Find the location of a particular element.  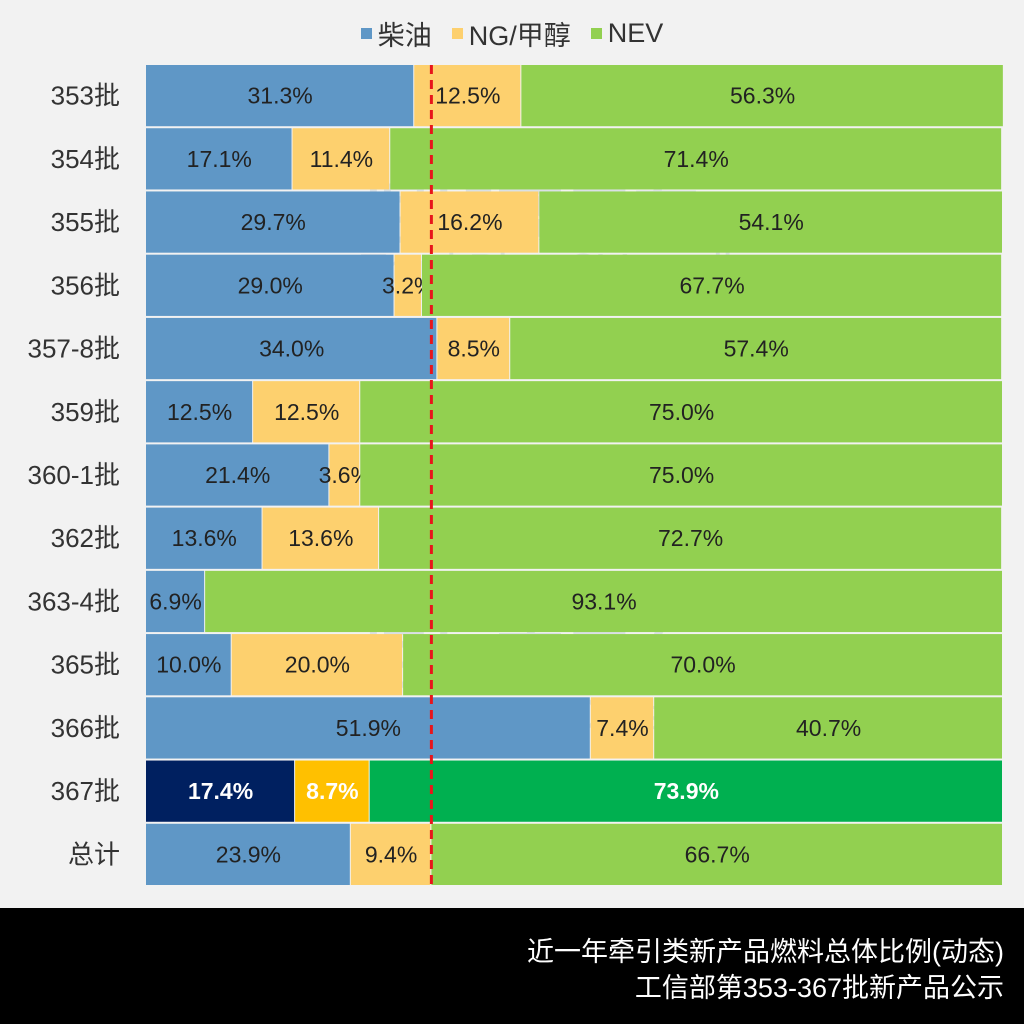

data-label: 70.0% is located at coordinates (702, 665).